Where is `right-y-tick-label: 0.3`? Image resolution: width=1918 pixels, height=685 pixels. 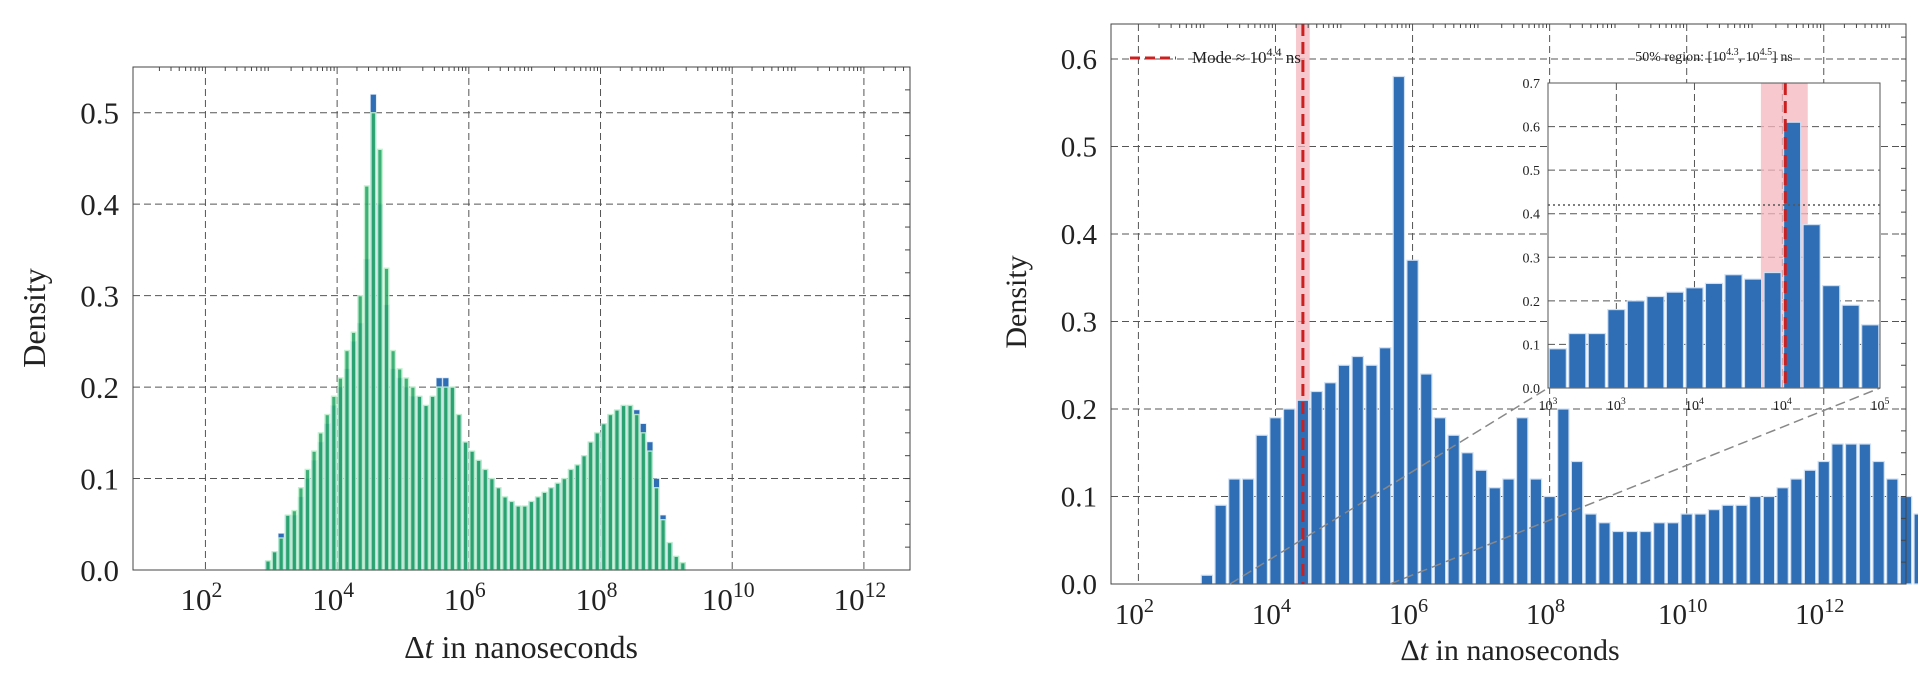
right-y-tick-label: 0.3 is located at coordinates (1079, 323).